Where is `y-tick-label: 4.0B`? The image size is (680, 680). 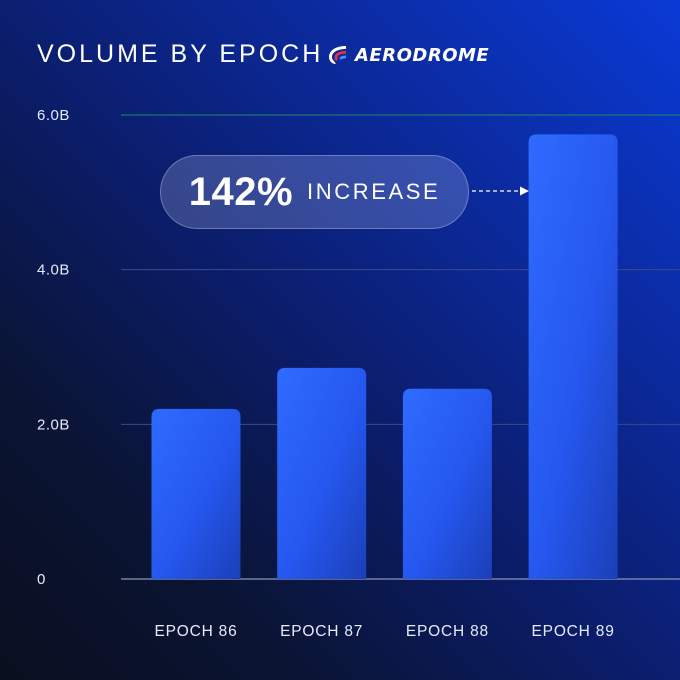 y-tick-label: 4.0B is located at coordinates (53, 270).